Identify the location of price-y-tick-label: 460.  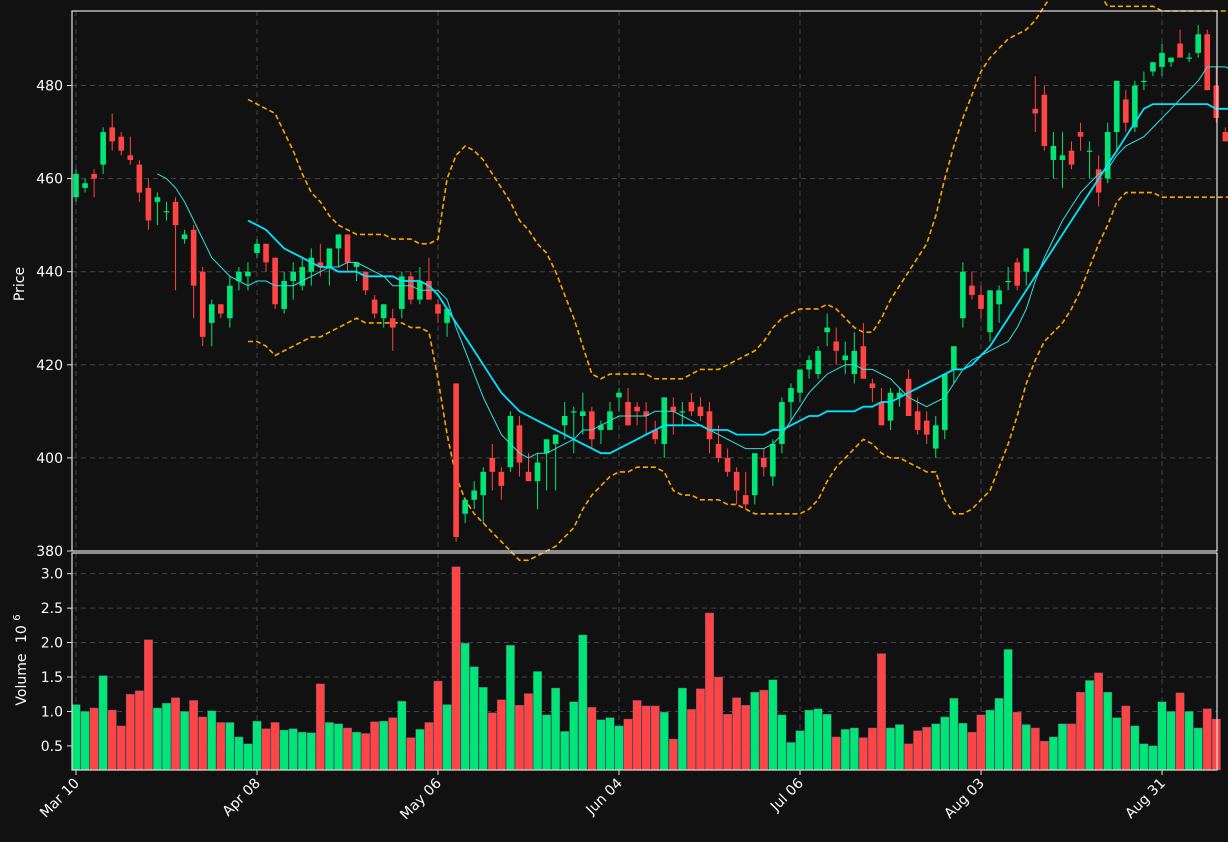
(49, 180).